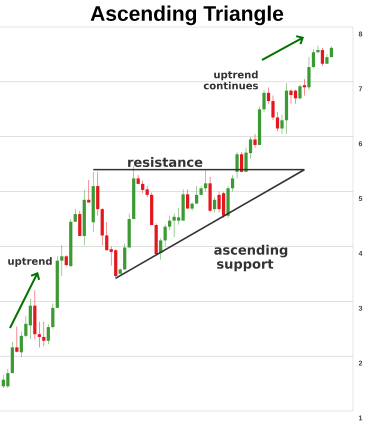 The image size is (375, 425). Describe the element at coordinates (165, 162) in the screenshot. I see `annotation: resistance` at that location.